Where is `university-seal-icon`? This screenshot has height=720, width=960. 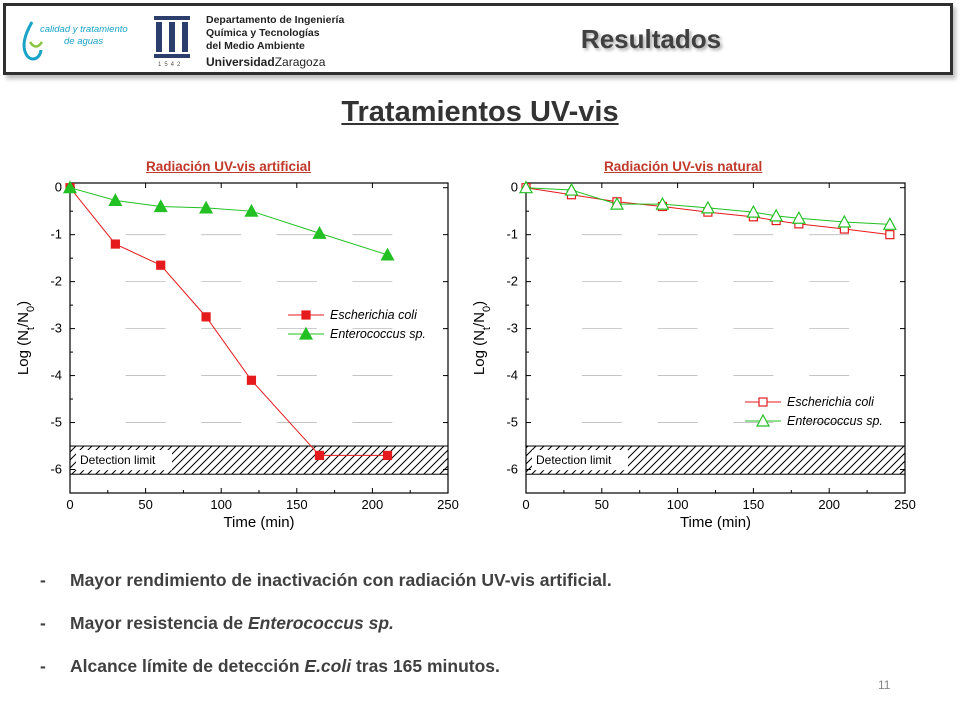
university-seal-icon is located at coordinates (172, 37).